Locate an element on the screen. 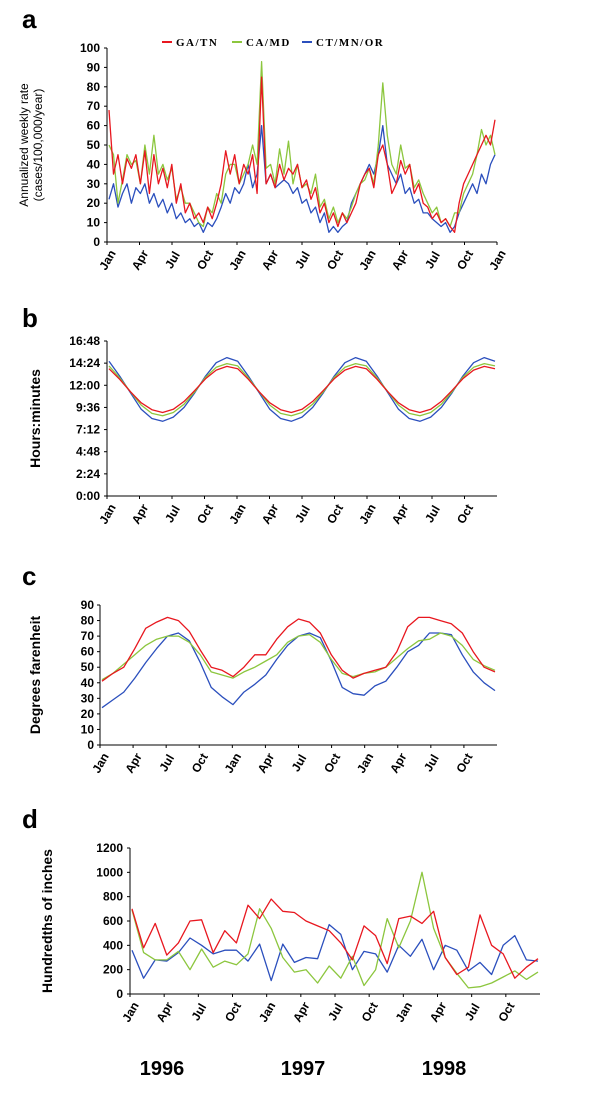 The height and width of the screenshot is (1102, 600). y-tick-label: 9:36 is located at coordinates (88, 407).